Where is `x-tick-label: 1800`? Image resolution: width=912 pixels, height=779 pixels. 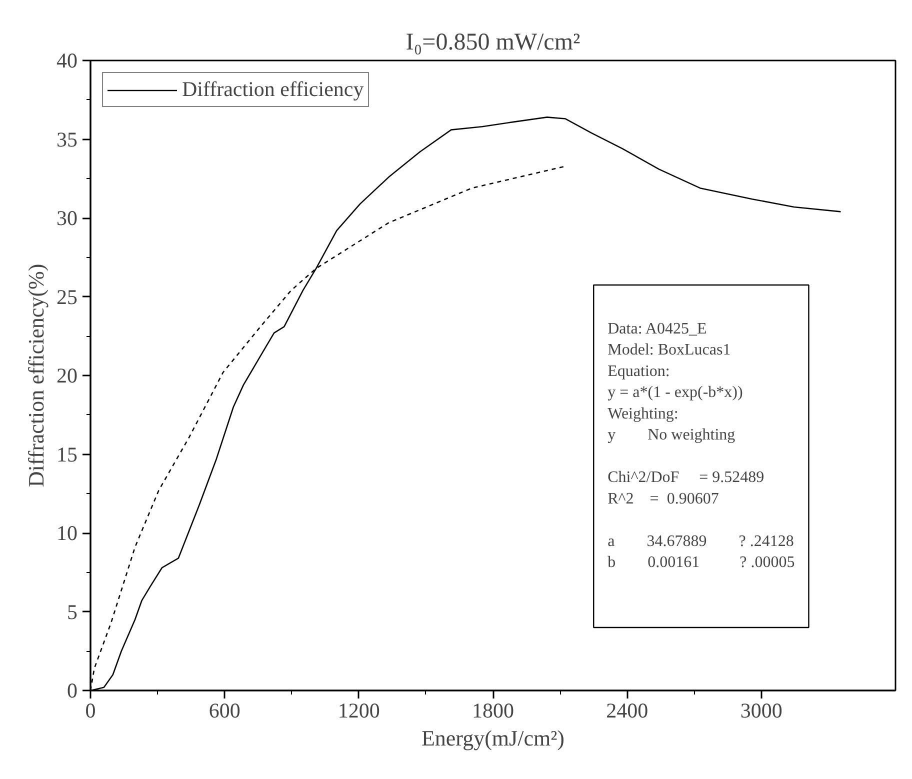
x-tick-label: 1800 is located at coordinates (493, 710).